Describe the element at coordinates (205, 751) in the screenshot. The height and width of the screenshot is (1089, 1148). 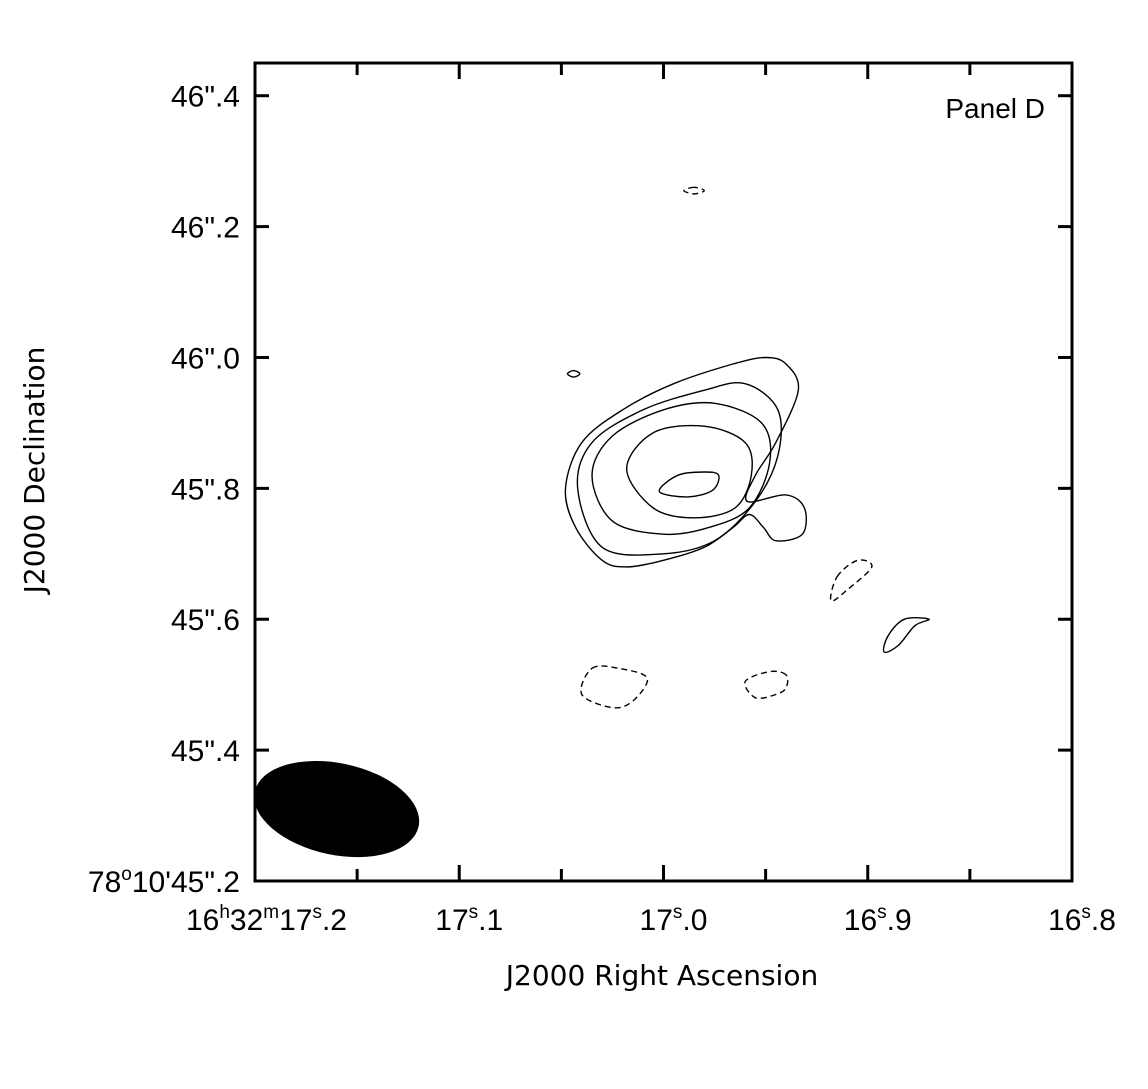
I see `y-tick-label: 45".4` at that location.